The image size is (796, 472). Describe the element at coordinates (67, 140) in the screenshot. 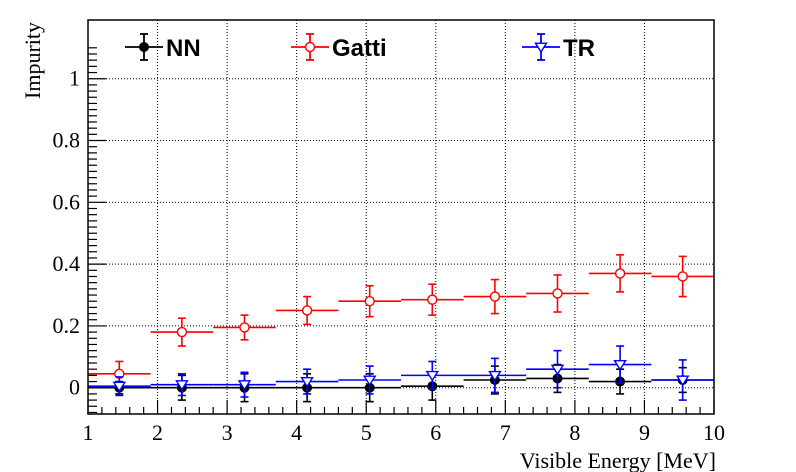

I see `y-tick-label: 0.8` at that location.